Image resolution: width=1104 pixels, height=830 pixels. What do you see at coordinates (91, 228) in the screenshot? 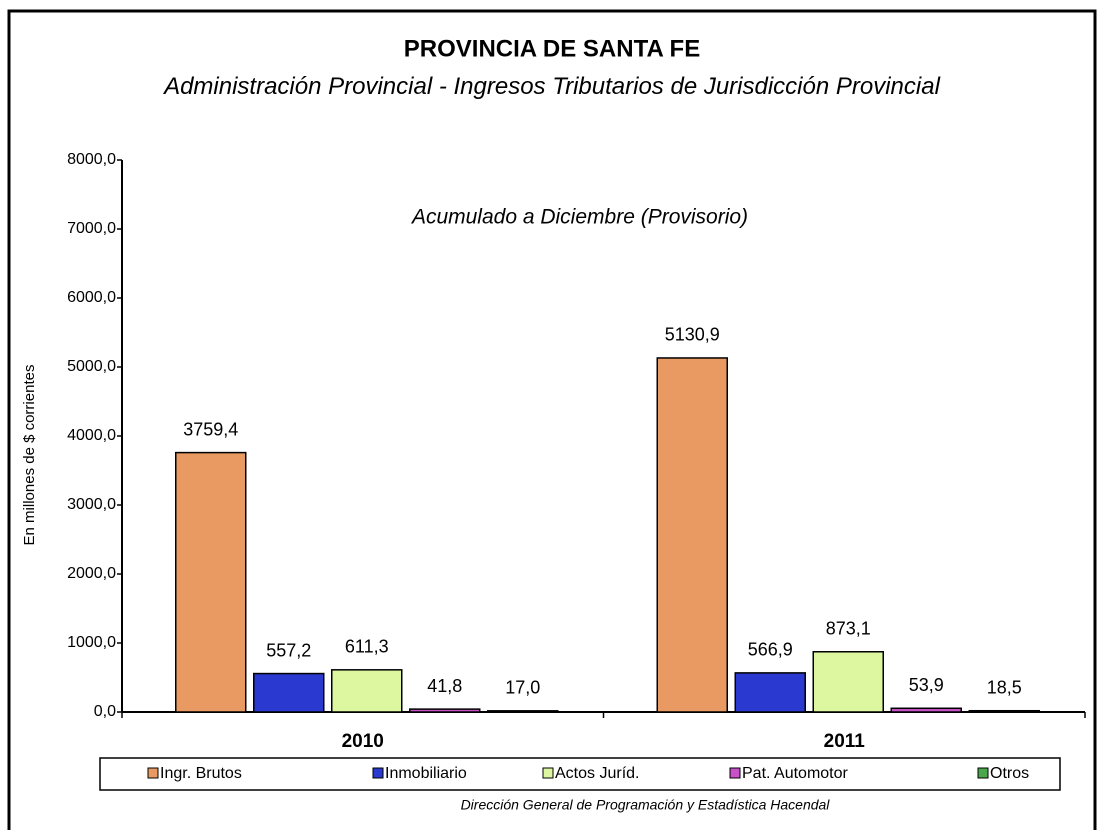
I see `y-tick-label: 7000,0` at bounding box center [91, 228].